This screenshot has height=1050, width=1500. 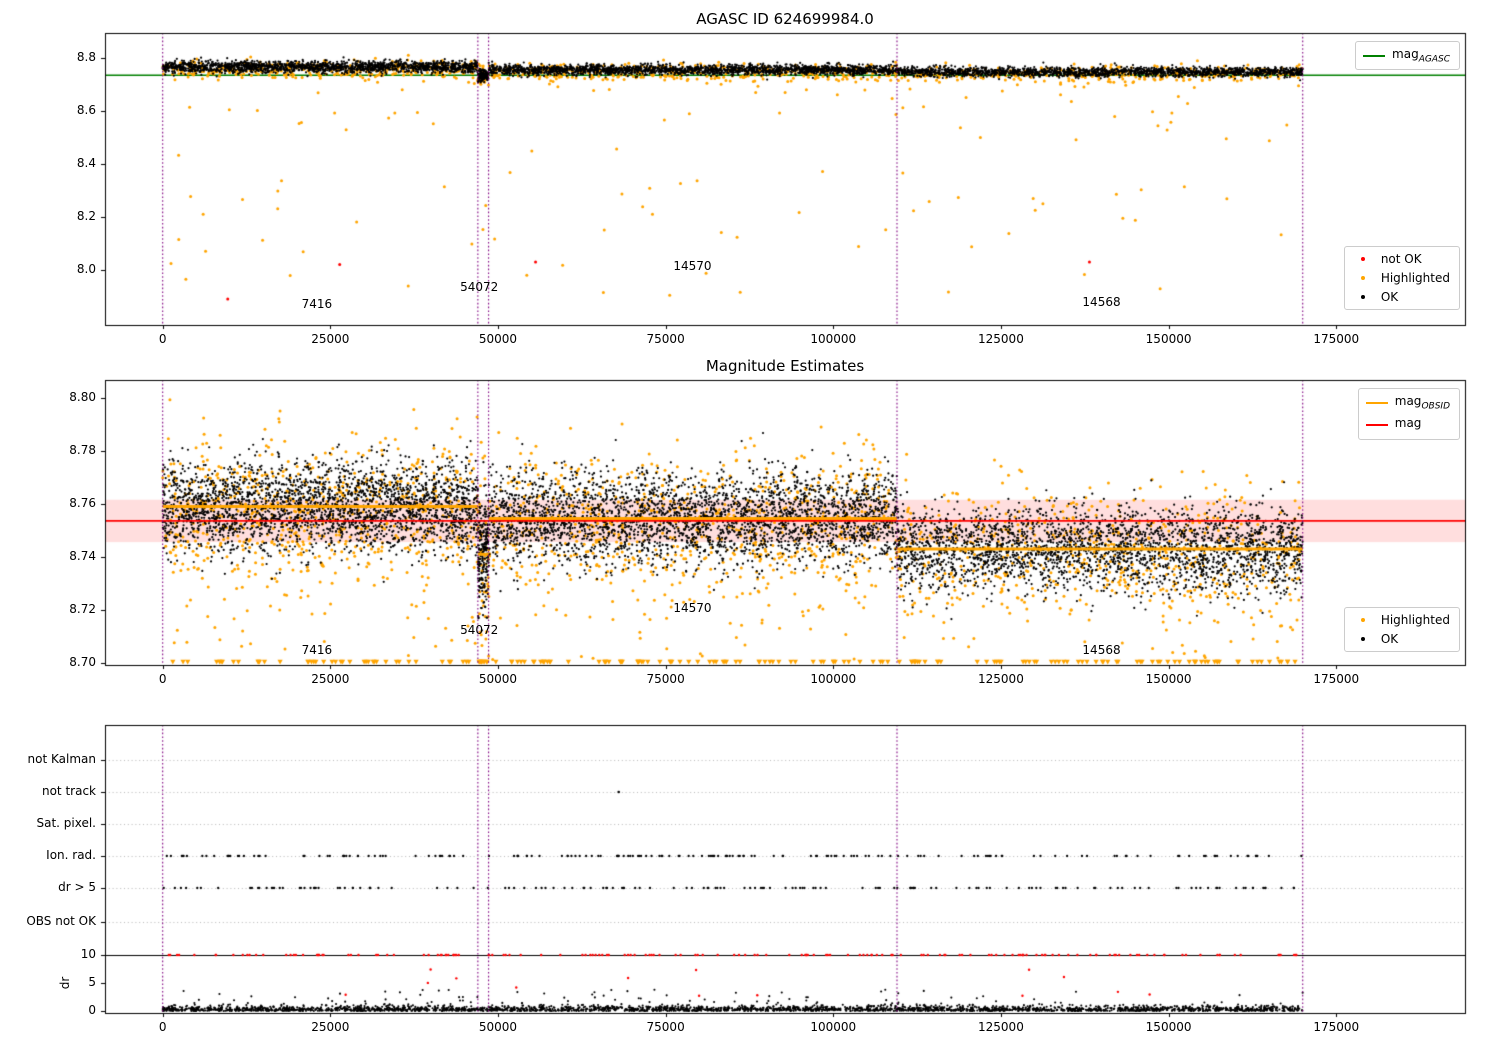 What do you see at coordinates (162, 679) in the screenshot?
I see `chart2-xtick-label: 0` at bounding box center [162, 679].